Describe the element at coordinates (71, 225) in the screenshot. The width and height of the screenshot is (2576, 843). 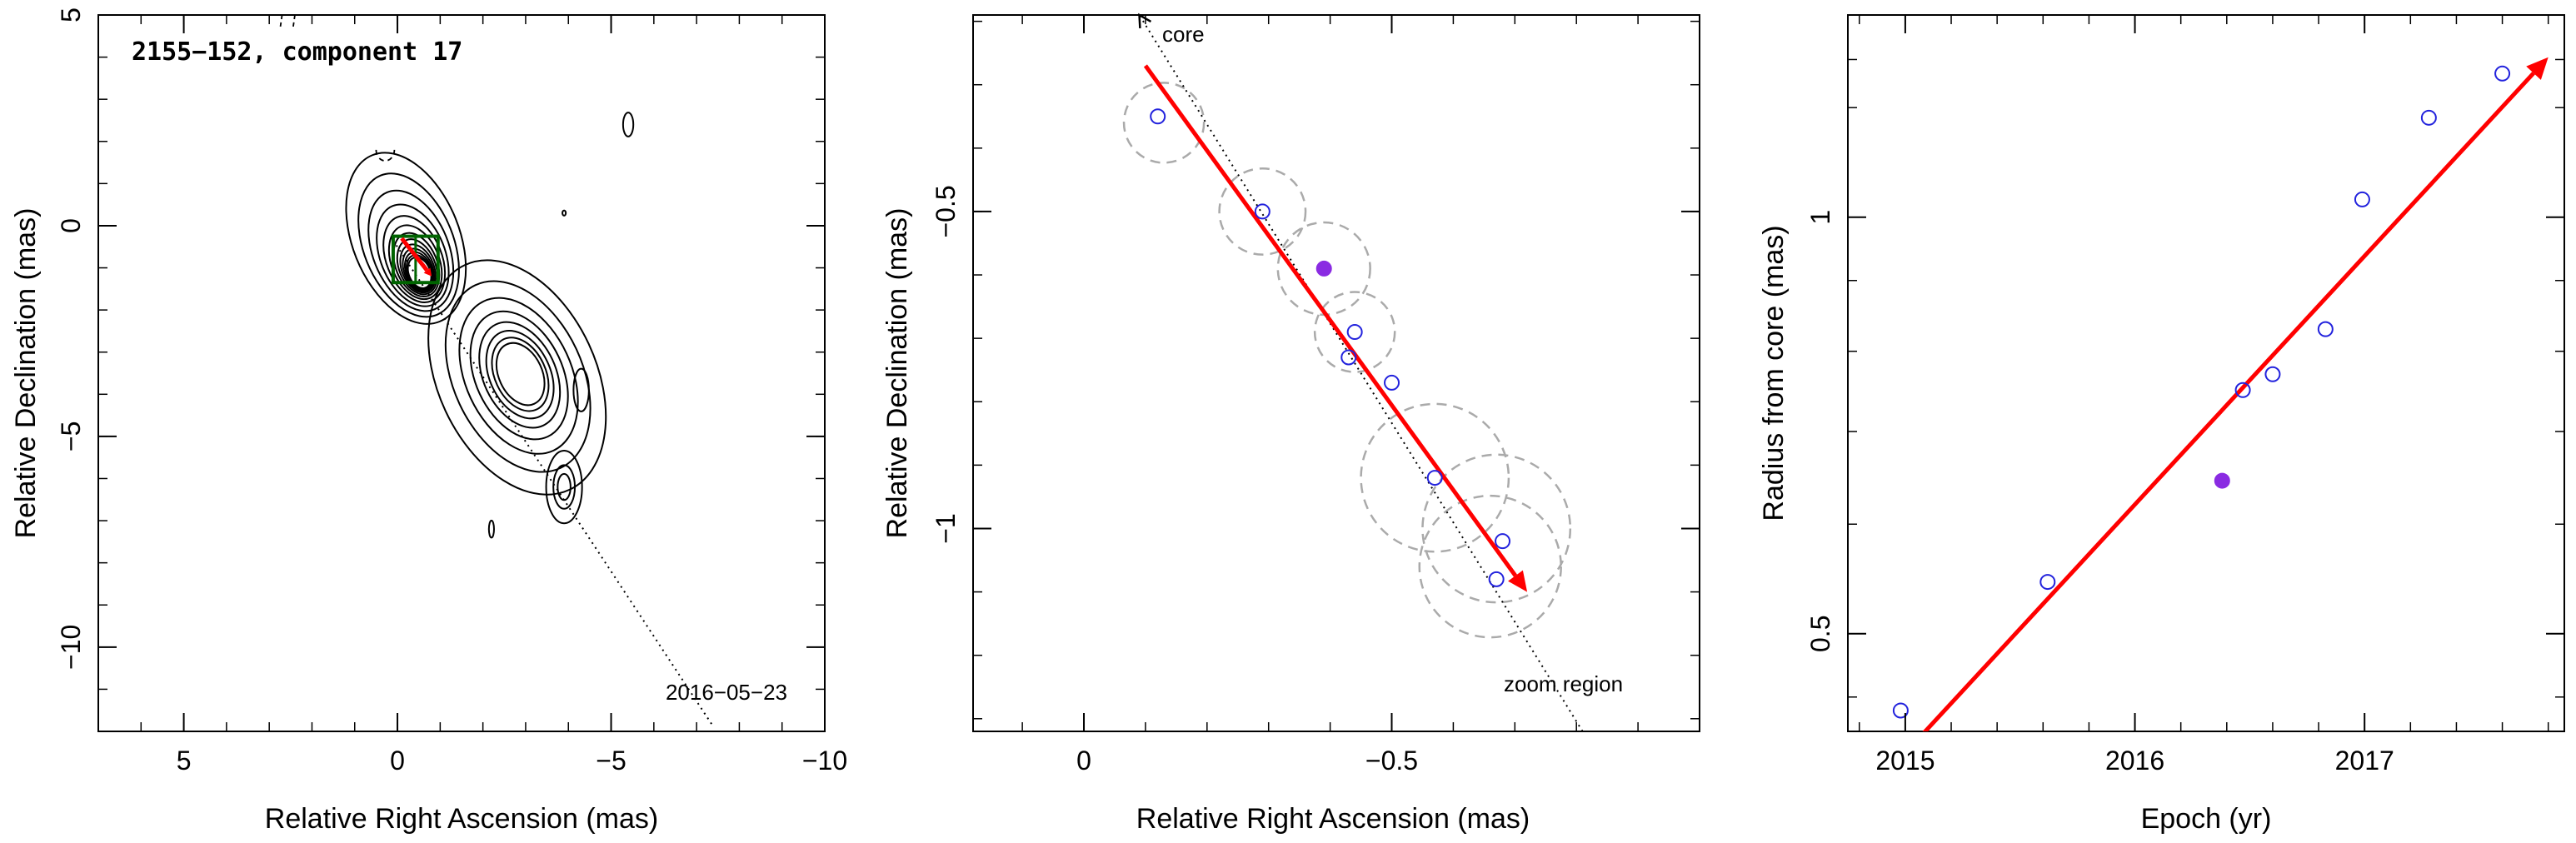
I see `y-tick-label: 0` at that location.